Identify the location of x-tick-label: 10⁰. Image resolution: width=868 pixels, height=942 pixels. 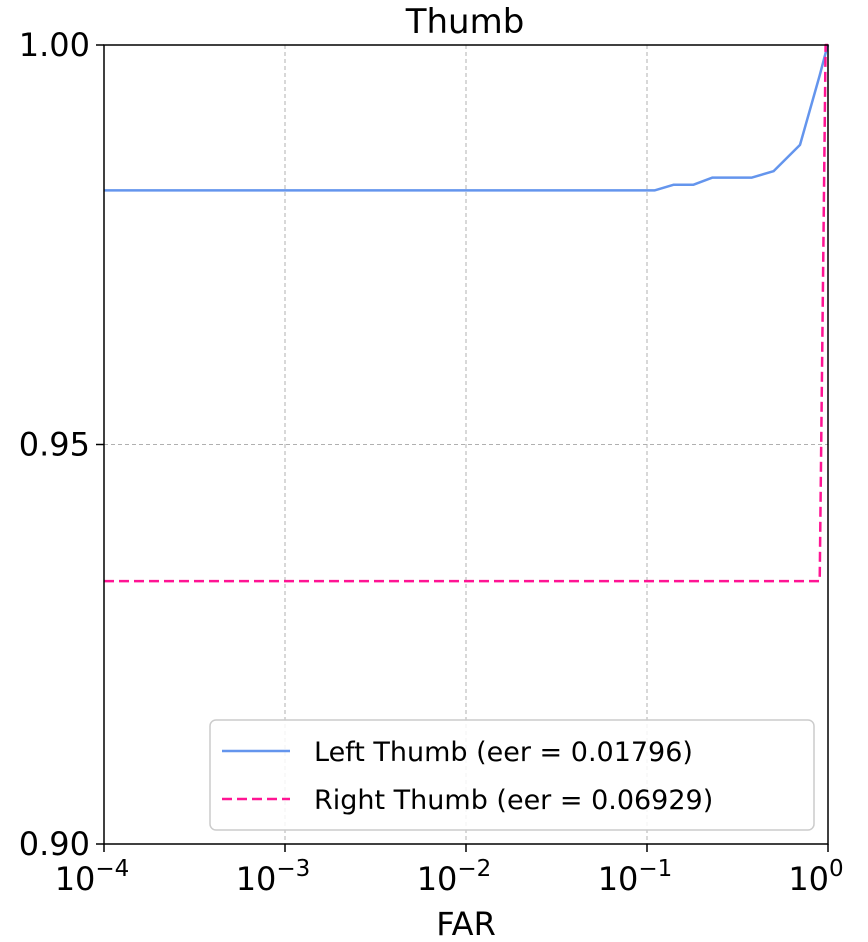
(815, 877).